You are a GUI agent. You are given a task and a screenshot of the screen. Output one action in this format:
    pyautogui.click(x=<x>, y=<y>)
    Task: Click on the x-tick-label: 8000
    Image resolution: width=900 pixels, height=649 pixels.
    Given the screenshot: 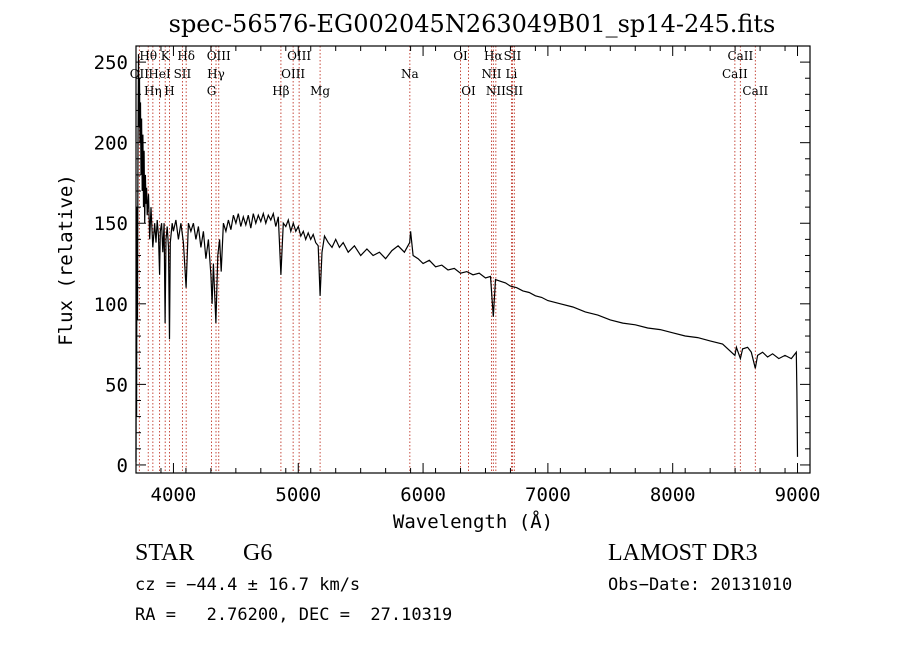 What is the action you would take?
    pyautogui.click(x=673, y=495)
    